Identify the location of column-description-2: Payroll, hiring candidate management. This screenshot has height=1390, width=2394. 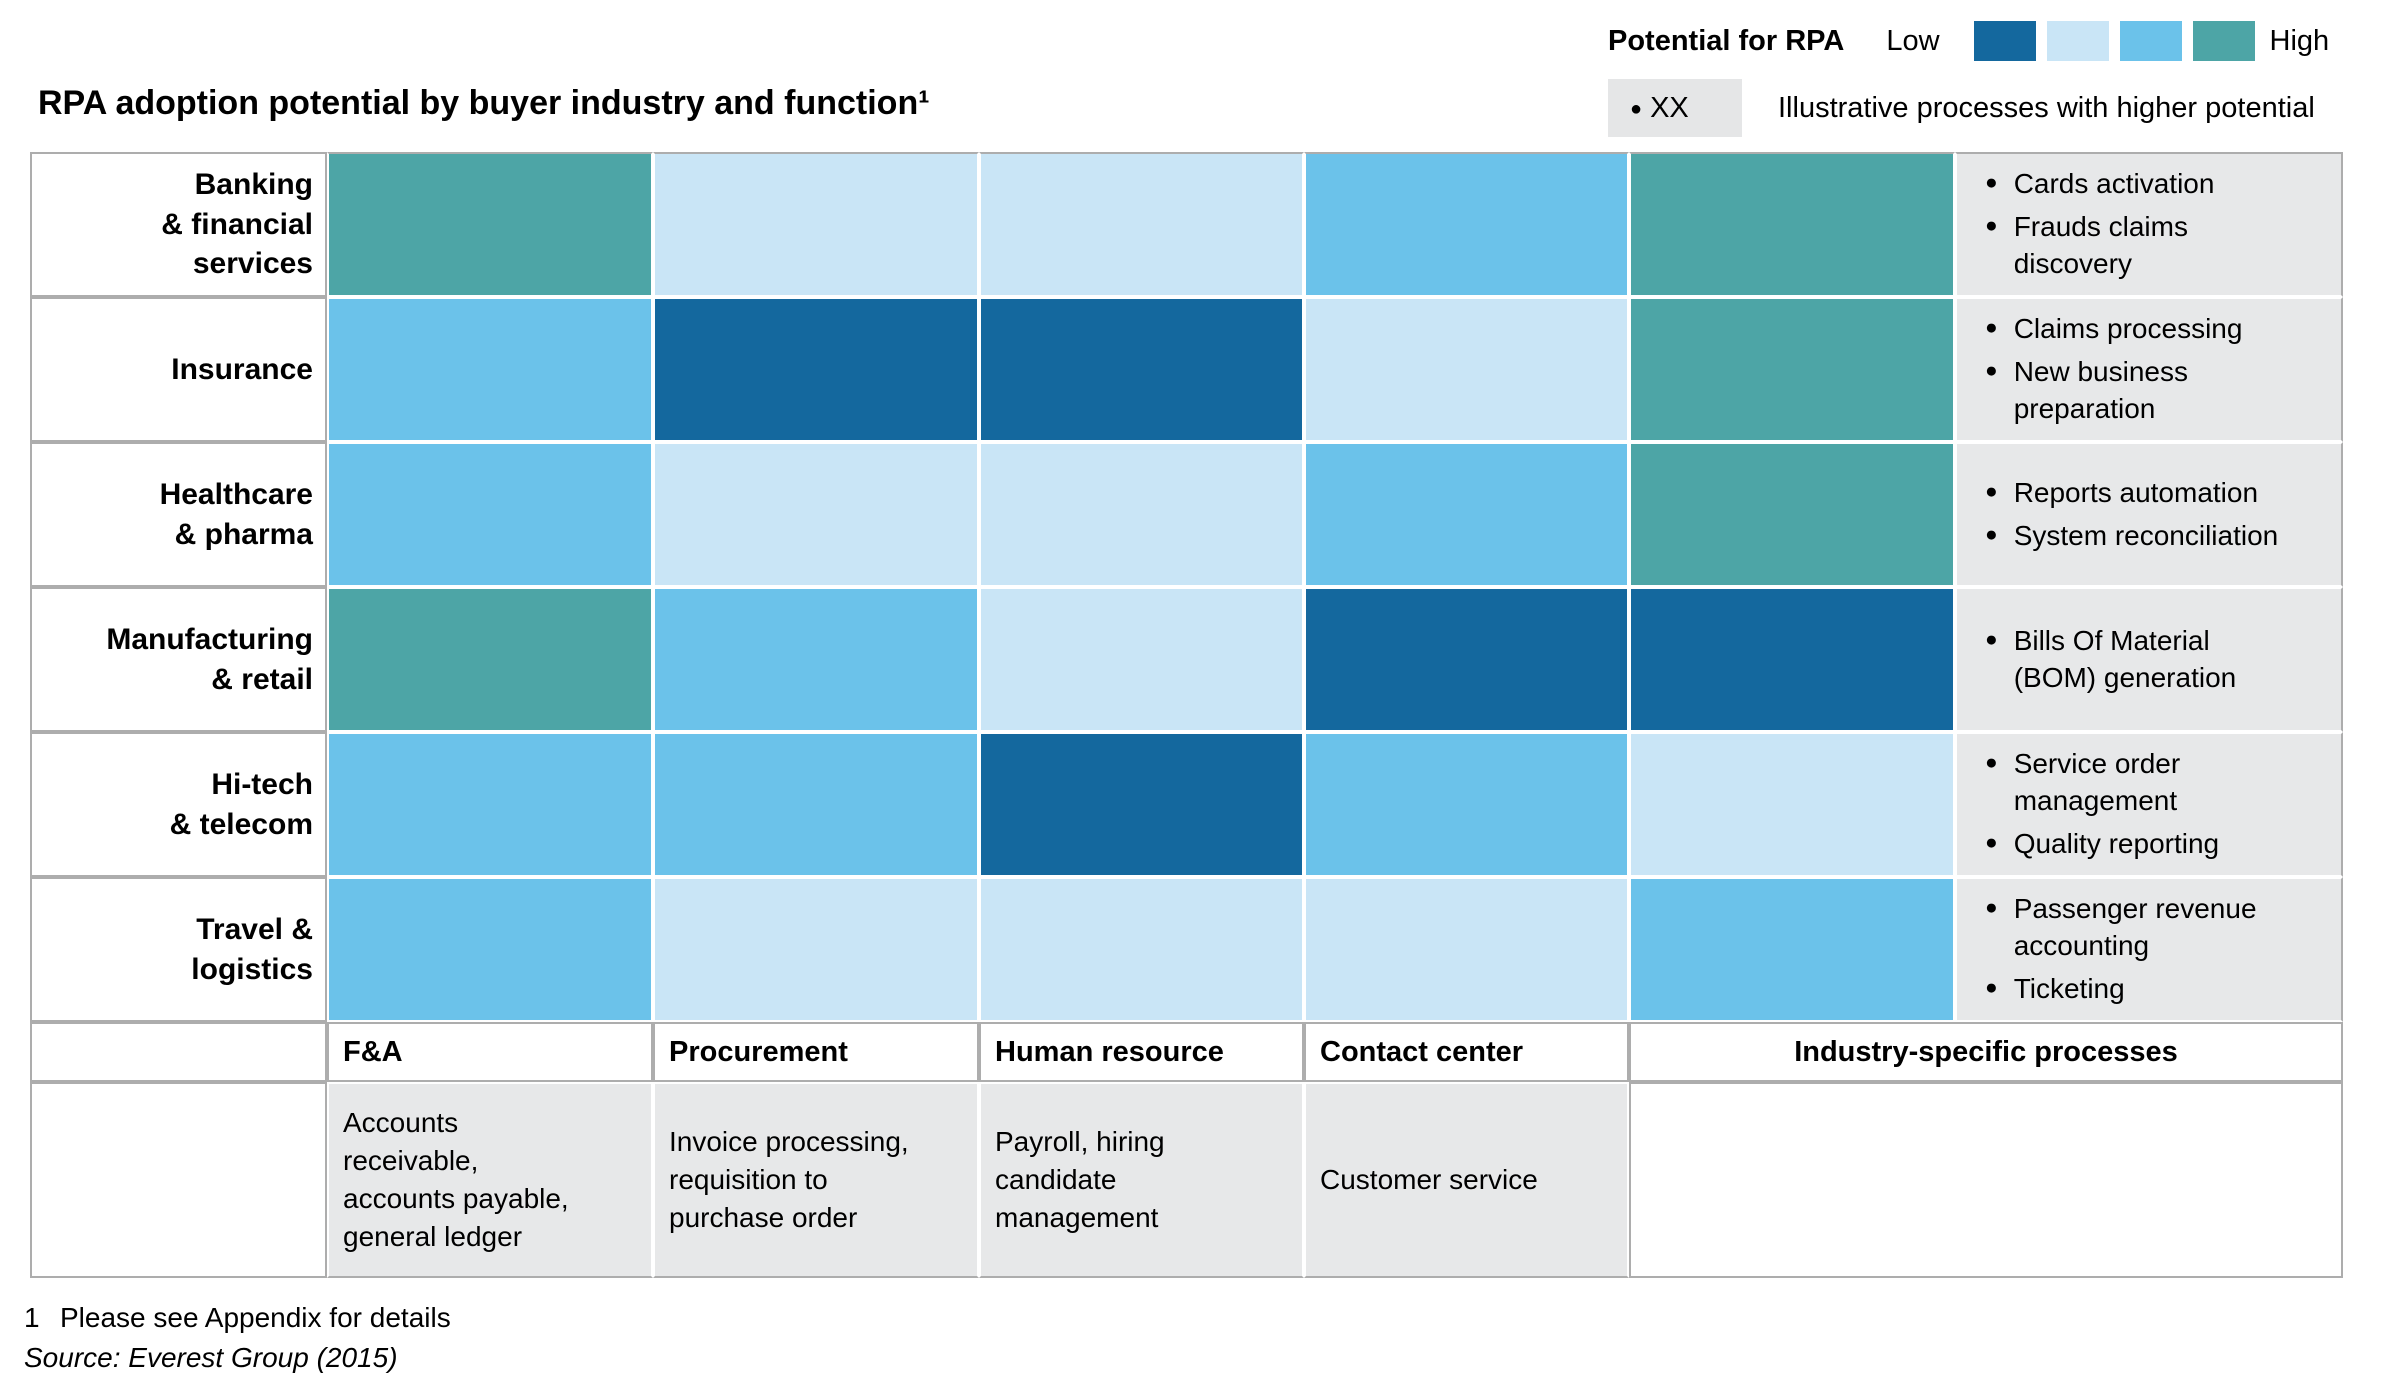
(1141, 1180).